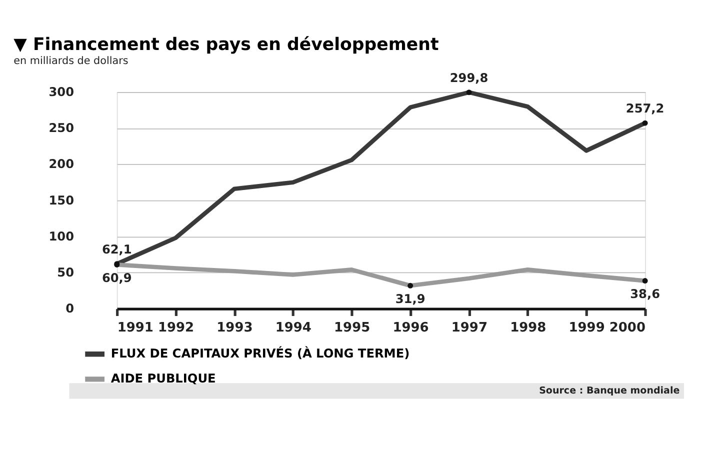  Describe the element at coordinates (117, 249) in the screenshot. I see `data-label: 62,1` at that location.